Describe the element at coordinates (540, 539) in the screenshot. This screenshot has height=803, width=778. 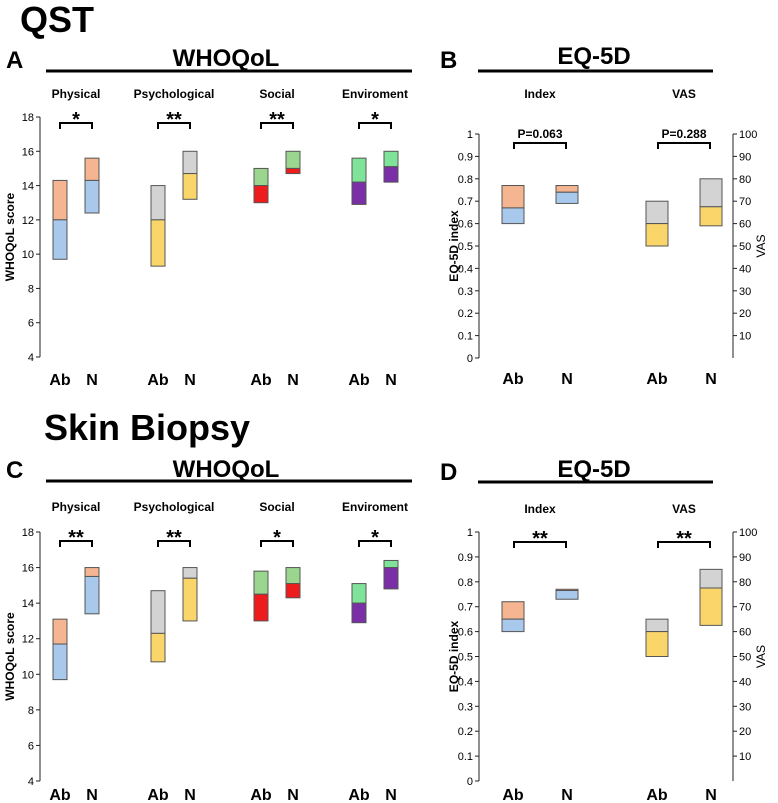
I see `significance-label-index: **` at that location.